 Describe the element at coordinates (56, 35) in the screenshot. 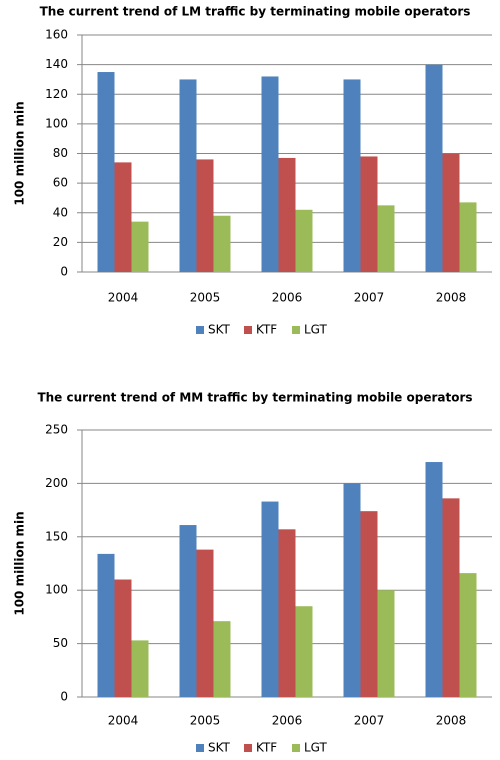

I see `y-tick-label: 160` at that location.